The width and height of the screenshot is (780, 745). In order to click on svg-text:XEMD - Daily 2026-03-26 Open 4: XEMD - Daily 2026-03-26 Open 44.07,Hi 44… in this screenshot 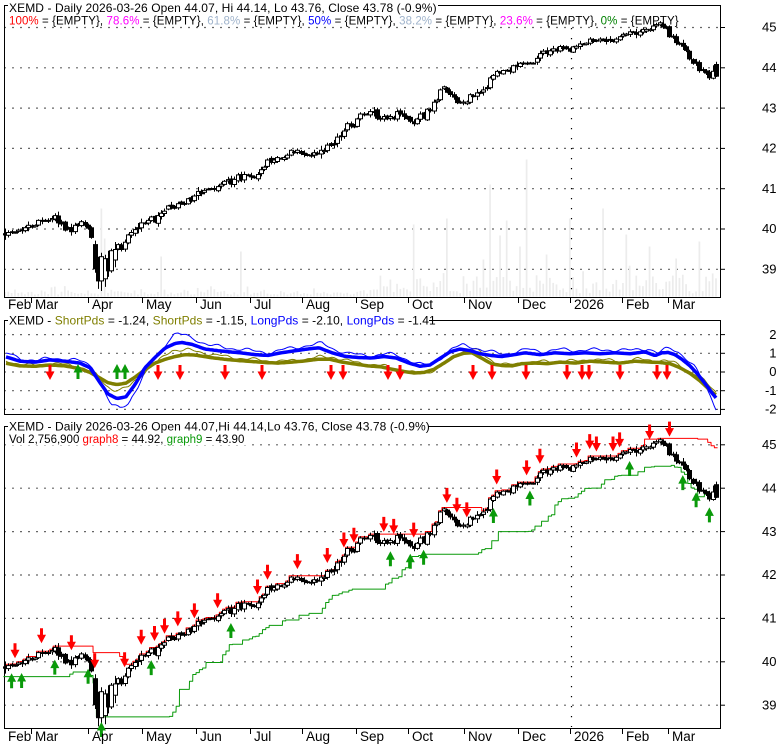, I will do `click(219, 427)`.